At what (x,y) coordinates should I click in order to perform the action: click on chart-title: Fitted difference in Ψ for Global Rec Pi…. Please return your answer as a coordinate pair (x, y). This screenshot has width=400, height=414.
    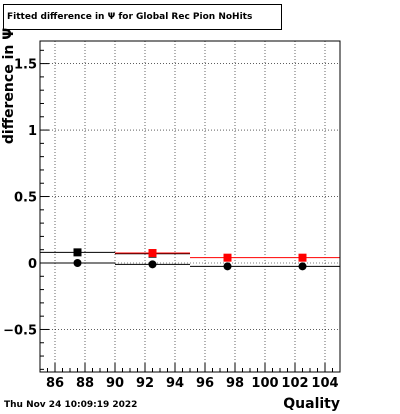
    Looking at the image, I should click on (142, 17).